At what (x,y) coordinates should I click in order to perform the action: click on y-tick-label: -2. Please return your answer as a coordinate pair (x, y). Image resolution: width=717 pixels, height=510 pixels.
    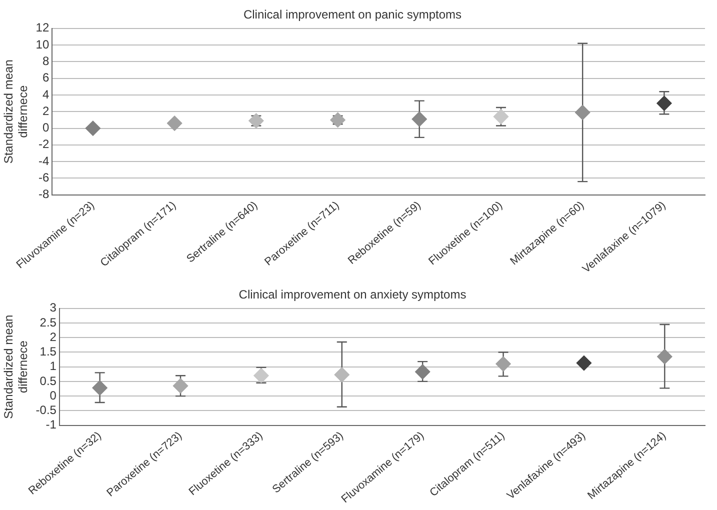
    Looking at the image, I should click on (44, 144).